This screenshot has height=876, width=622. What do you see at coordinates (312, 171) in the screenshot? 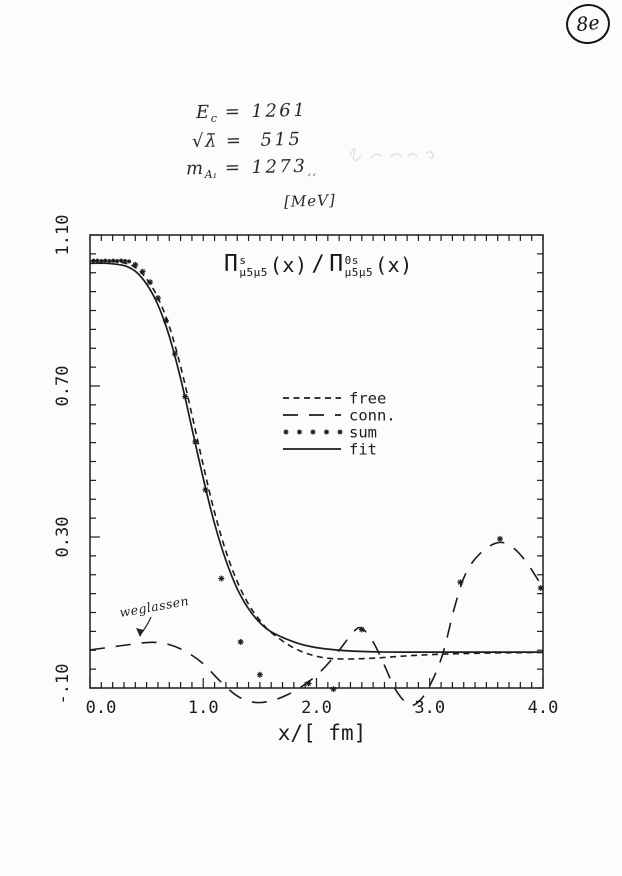
I see `handwritten-flourish: ‚‚` at bounding box center [312, 171].